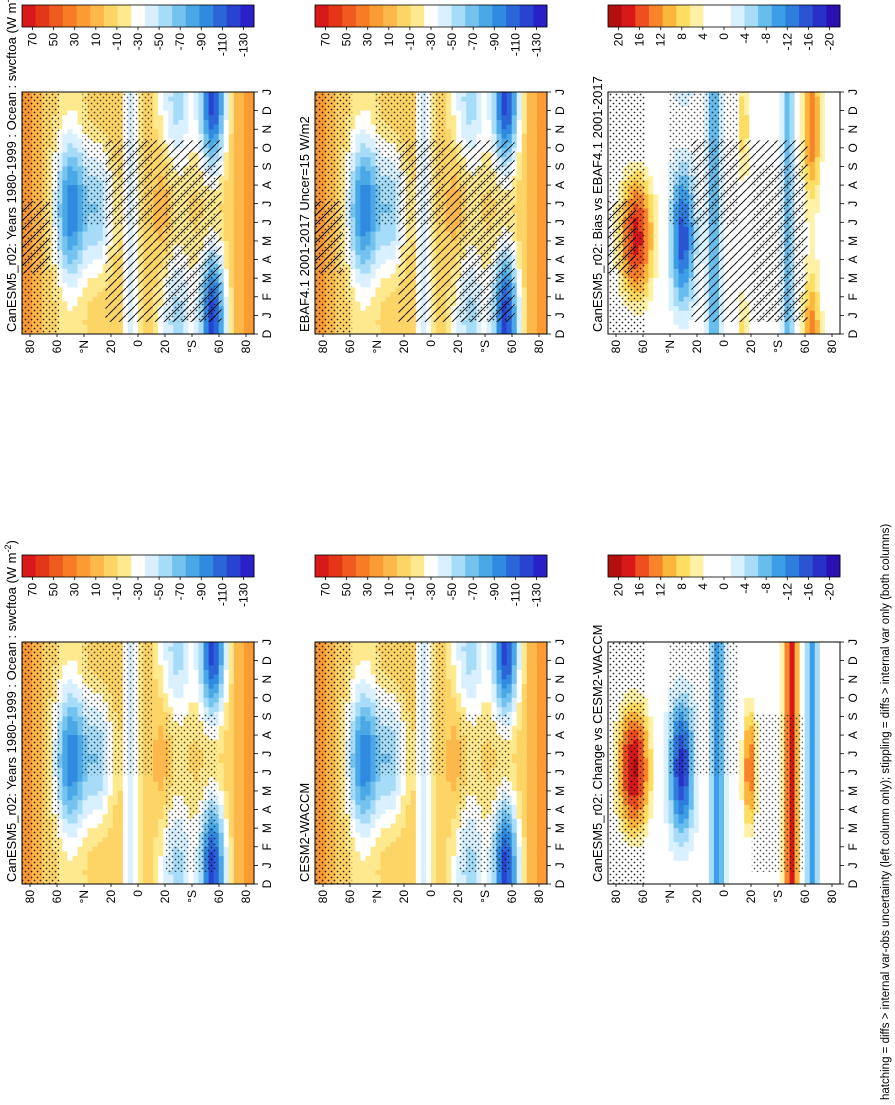 The image size is (895, 1105). Describe the element at coordinates (485, 896) in the screenshot. I see `lat-tick-label: °S` at that location.